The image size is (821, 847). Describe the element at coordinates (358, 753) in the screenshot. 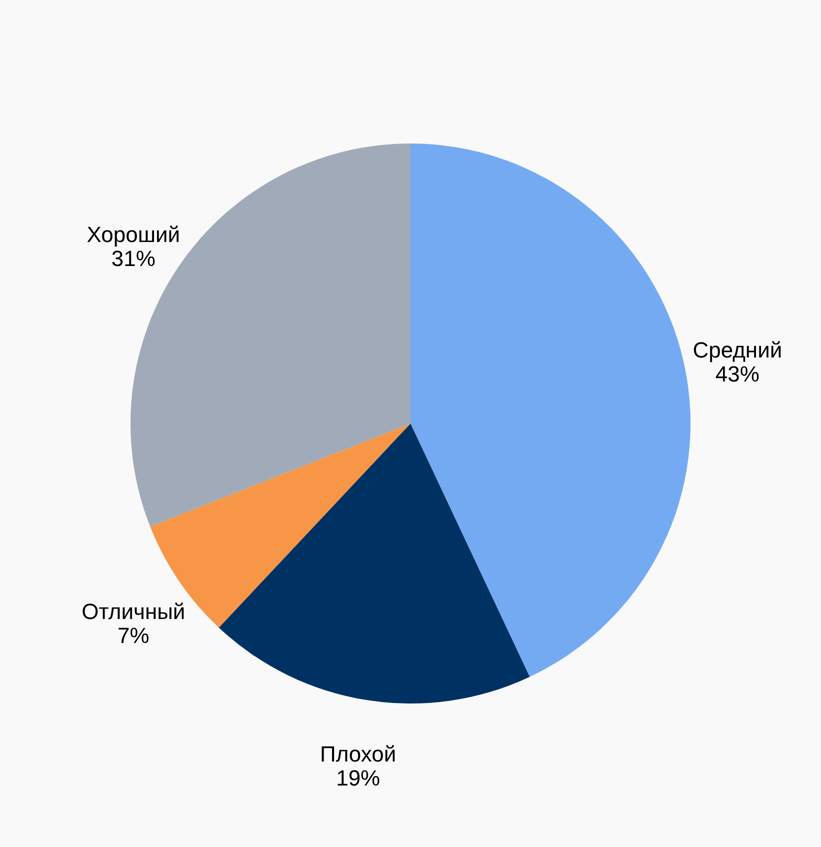

I see `slice-label: Плохой` at that location.